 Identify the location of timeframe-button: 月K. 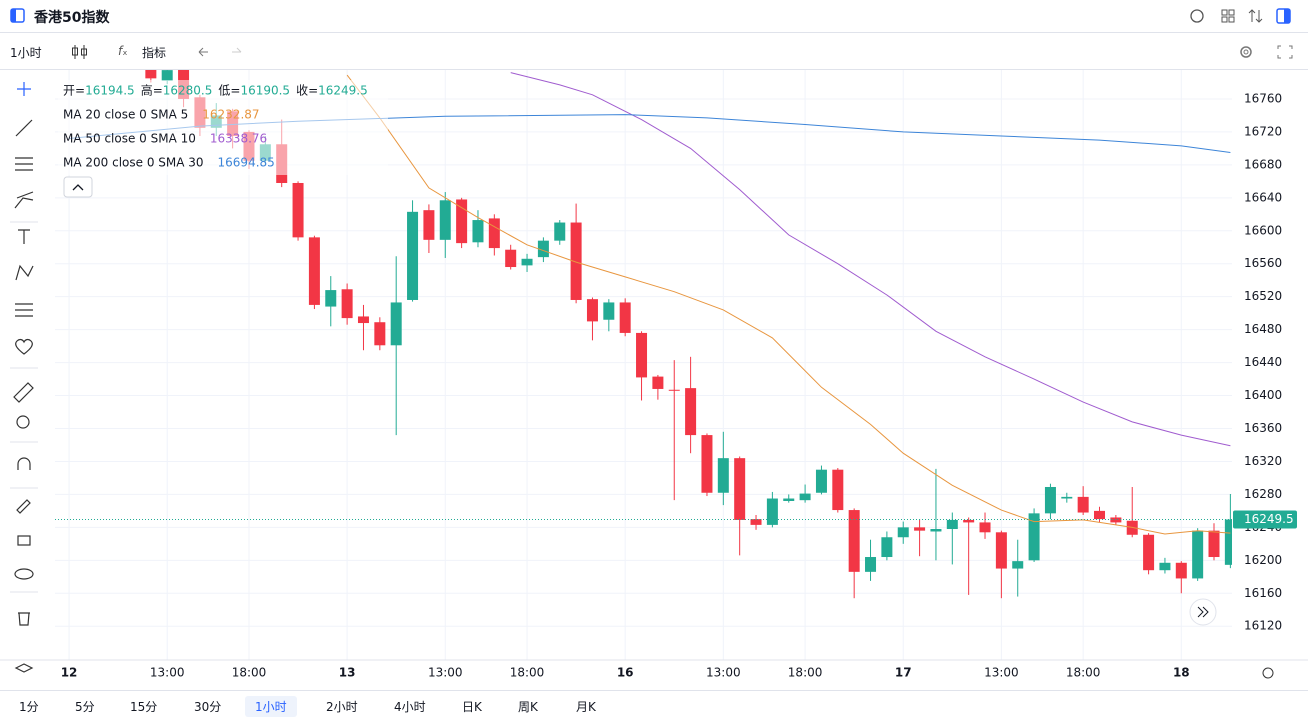
(586, 707).